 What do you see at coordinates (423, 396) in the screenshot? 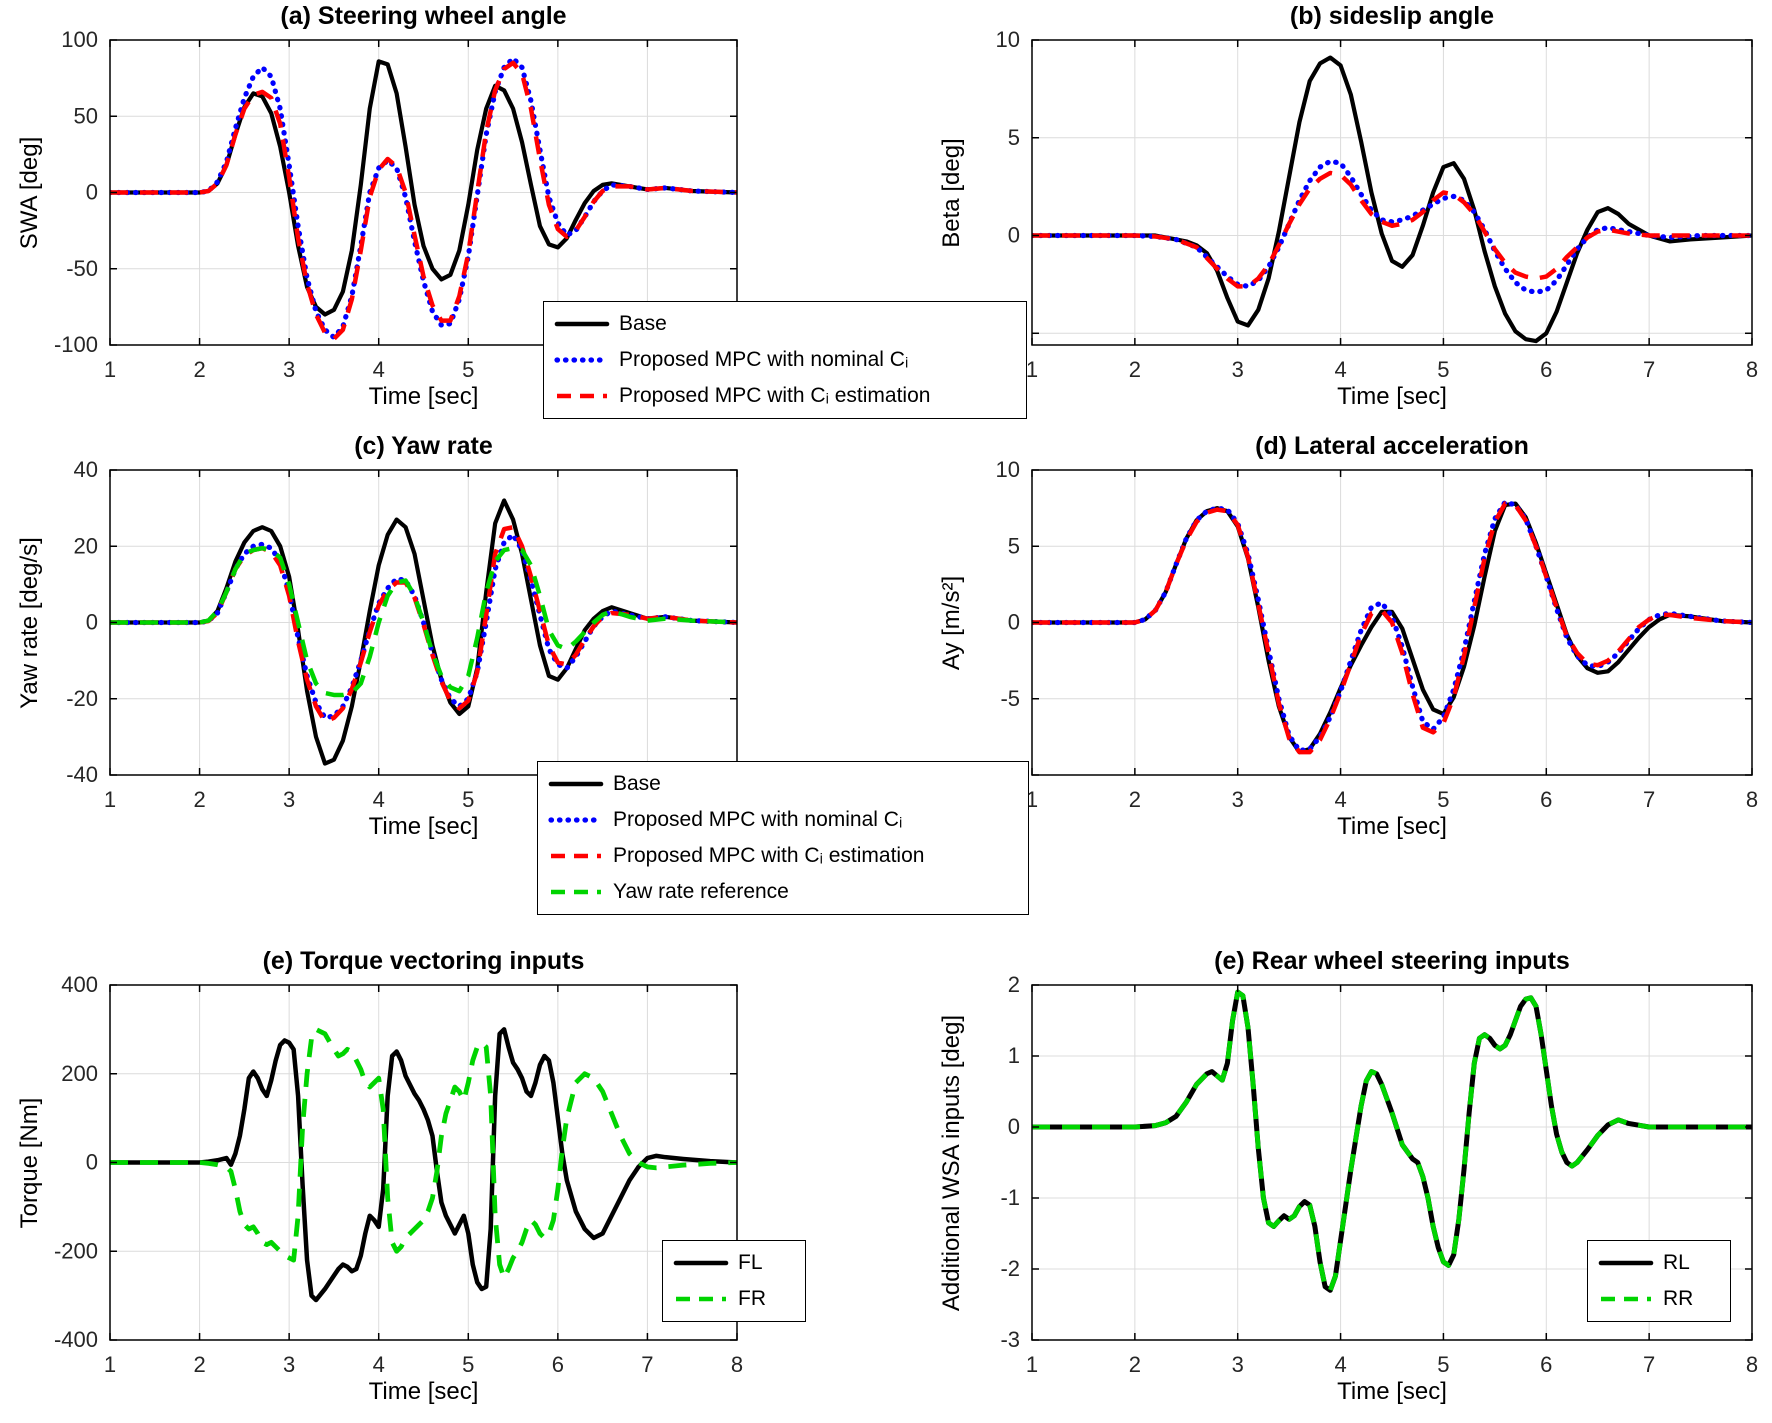
I see `panel-a-xlabel: Time [sec]` at bounding box center [423, 396].